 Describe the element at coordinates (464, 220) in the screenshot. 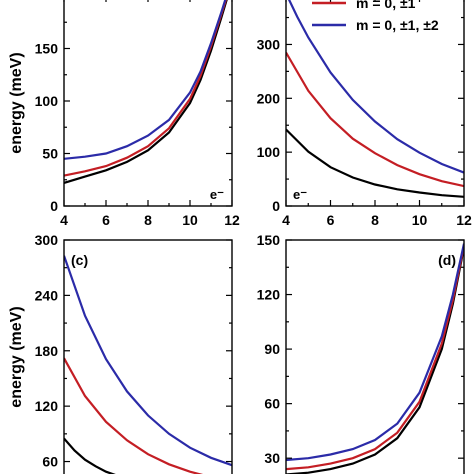

I see `x-tick-label-b-4: 12` at that location.